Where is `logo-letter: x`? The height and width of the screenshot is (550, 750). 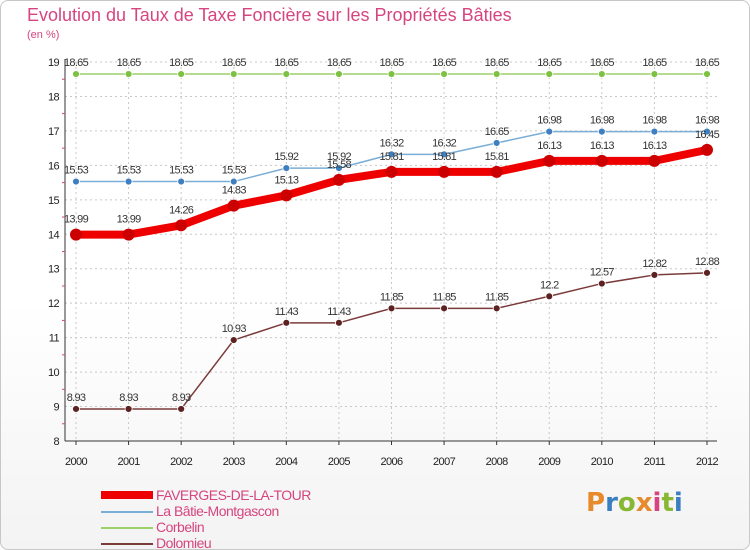
logo-letter: x is located at coordinates (644, 503).